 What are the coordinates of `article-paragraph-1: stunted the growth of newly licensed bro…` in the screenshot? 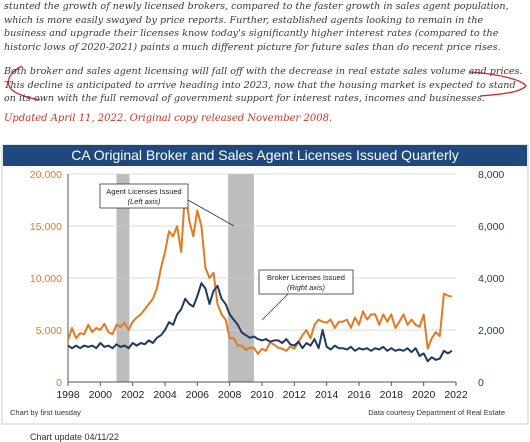 It's located at (256, 27).